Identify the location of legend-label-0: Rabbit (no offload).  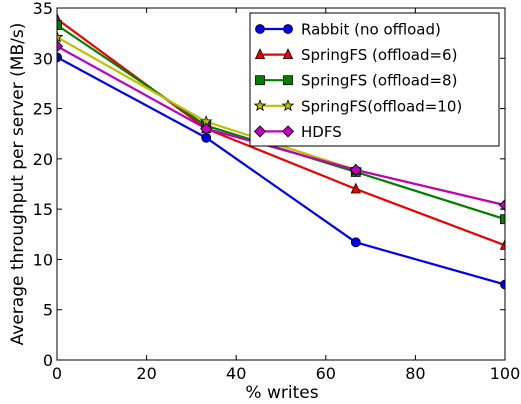
(371, 30).